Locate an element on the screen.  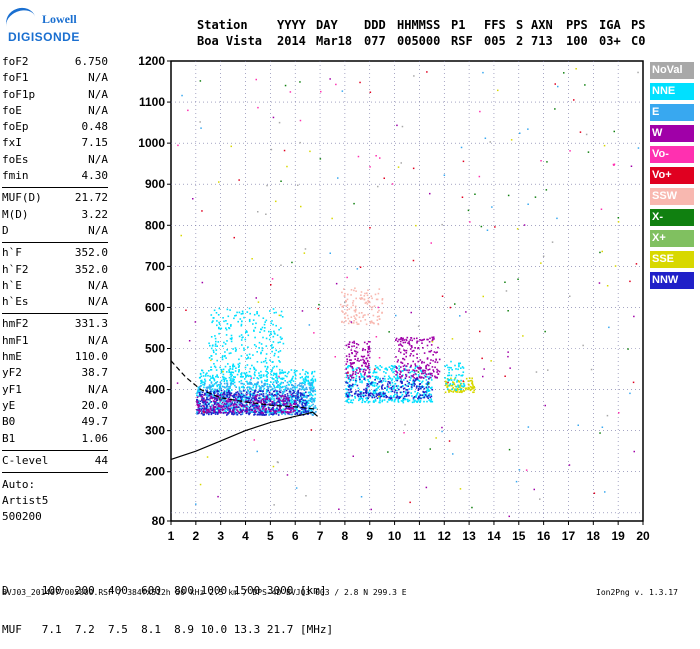
param-value: 4.30 is located at coordinates (95, 176).